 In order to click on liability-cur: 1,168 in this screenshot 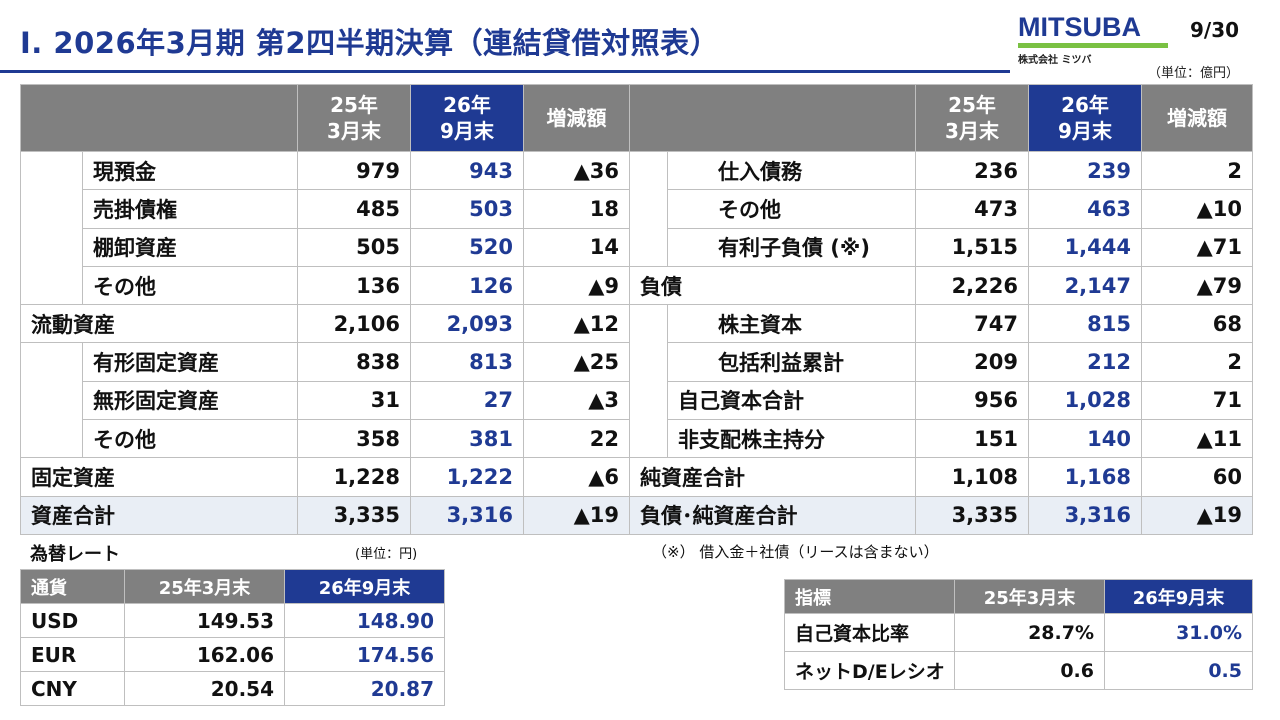, I will do `click(1085, 477)`.